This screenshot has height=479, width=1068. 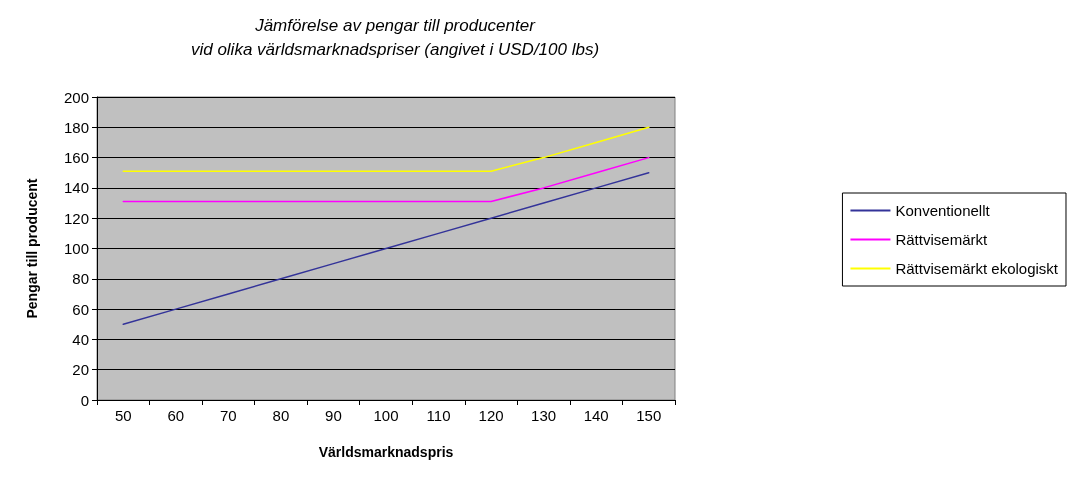 I want to click on x-tick-label: 120, so click(x=491, y=415).